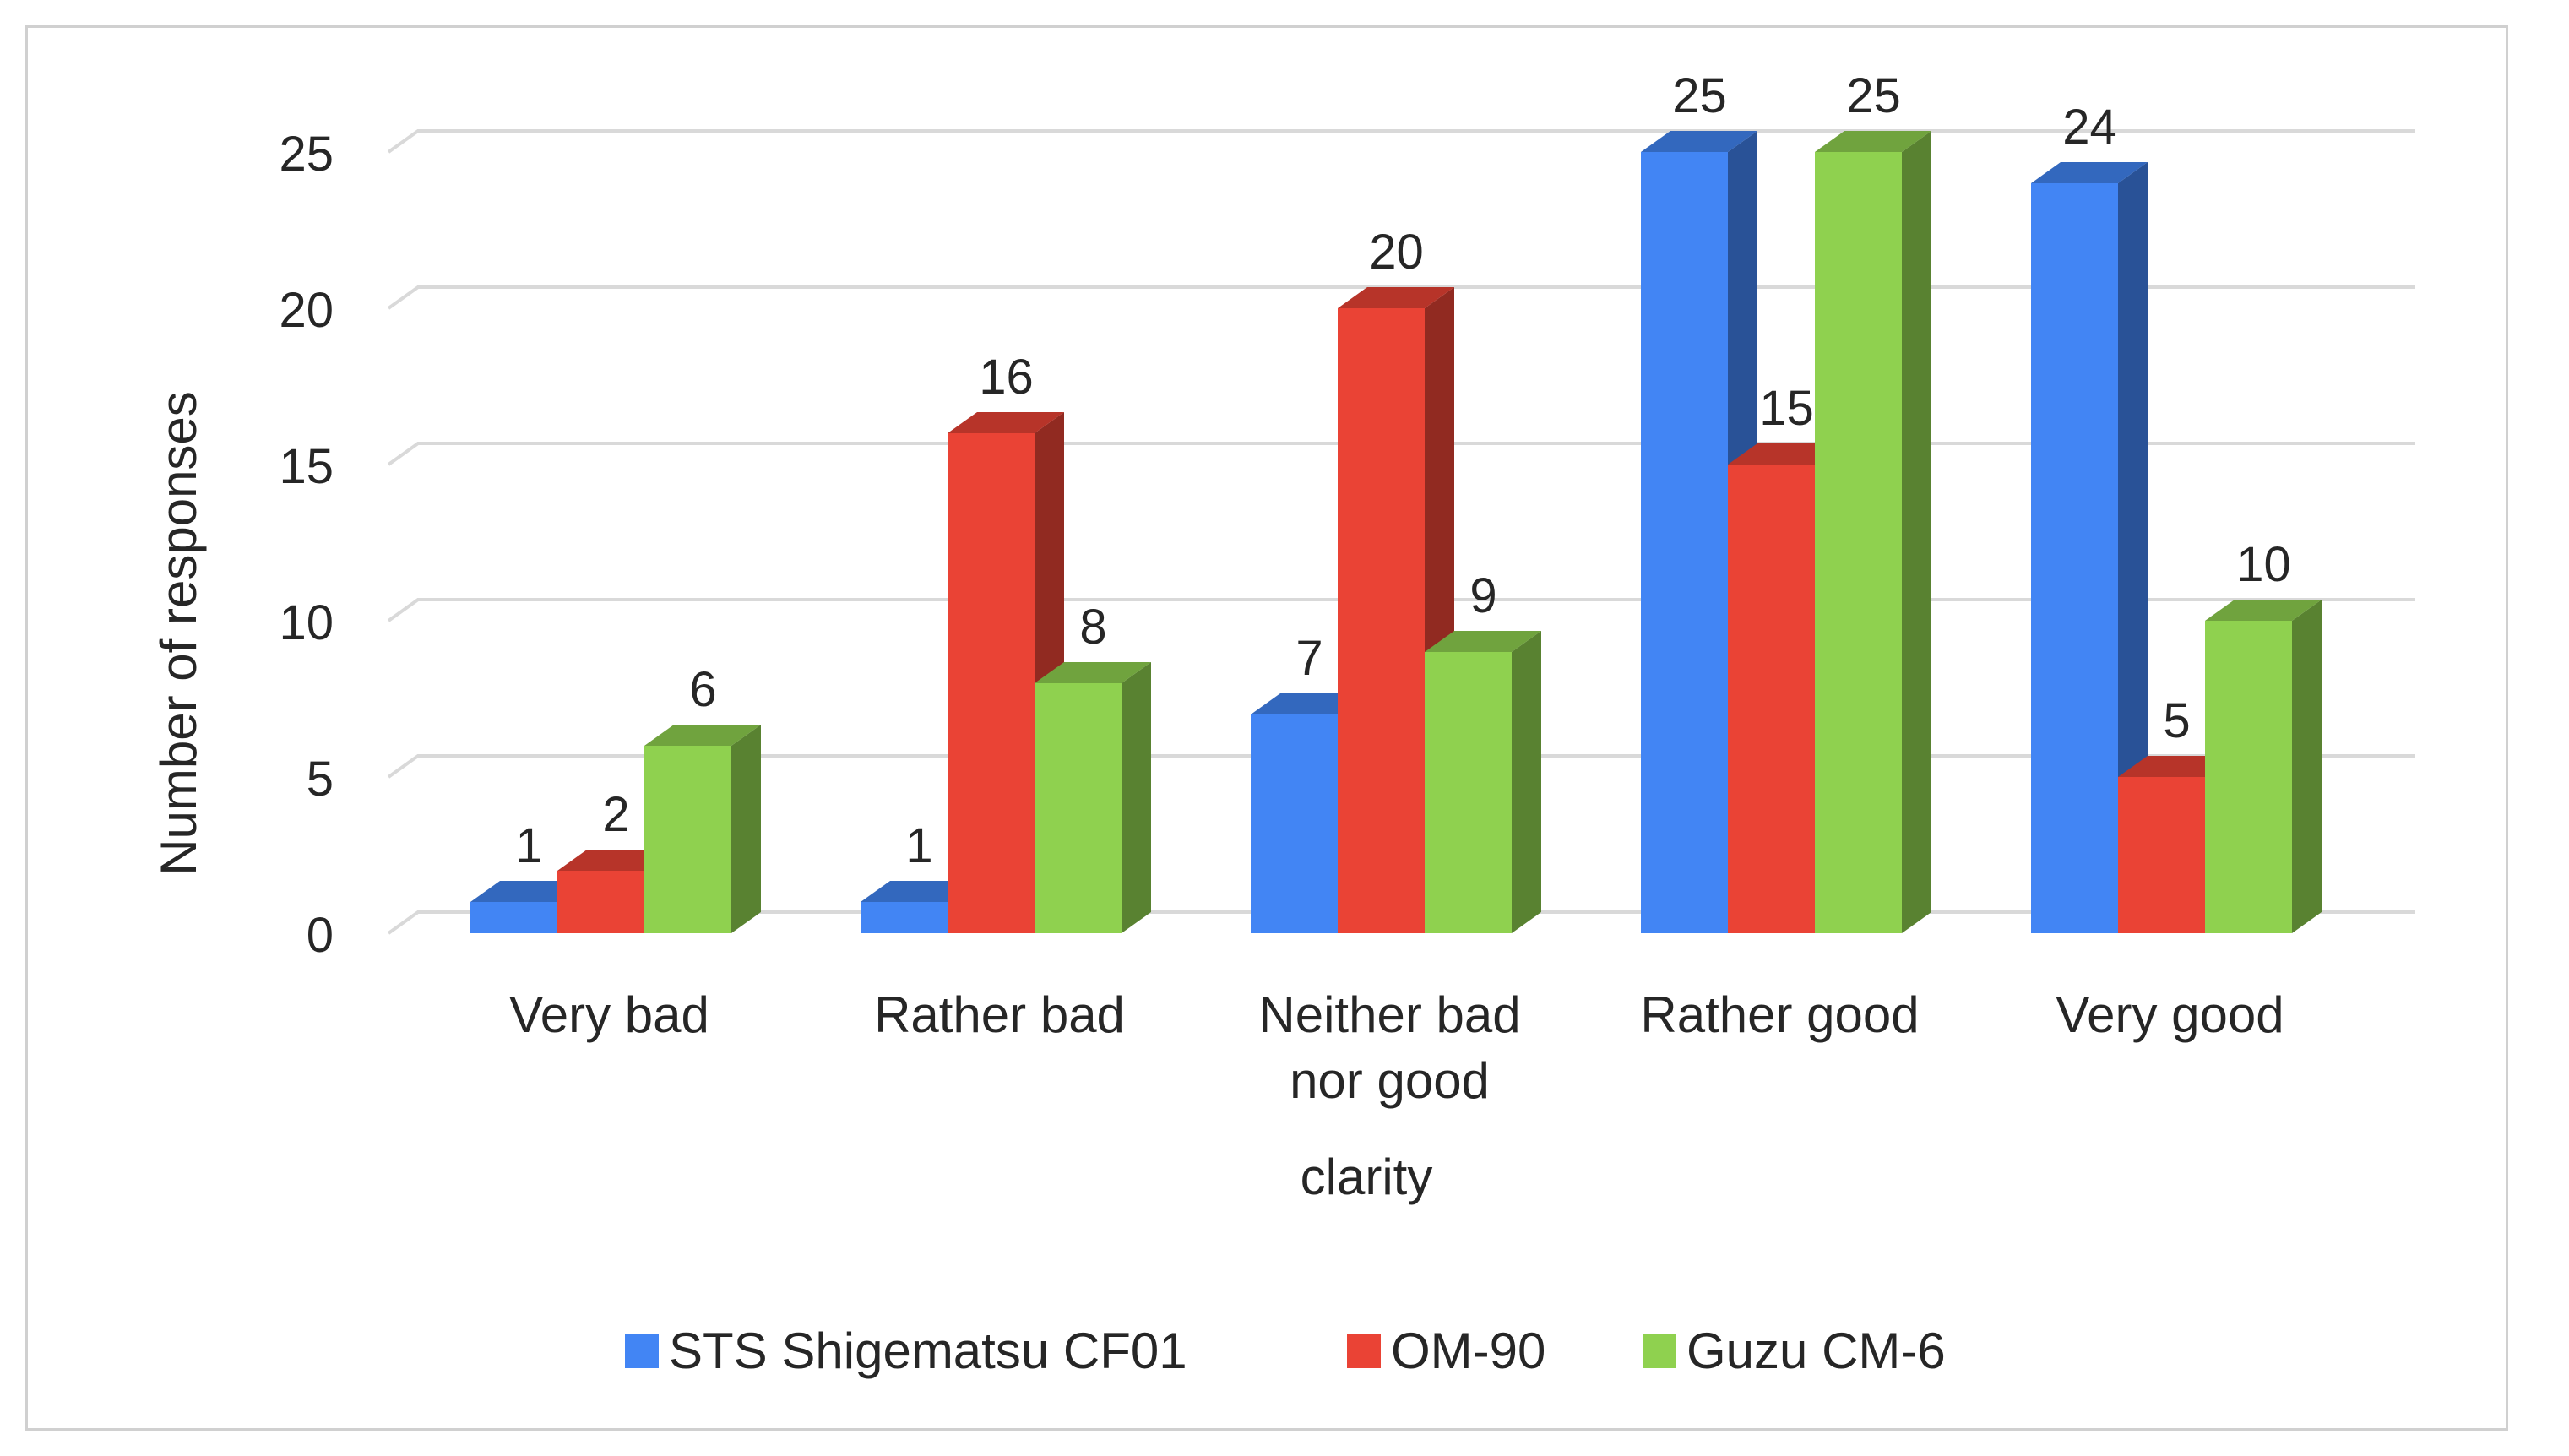 This screenshot has width=2569, height=1456. Describe the element at coordinates (615, 814) in the screenshot. I see `data-label: 2` at that location.